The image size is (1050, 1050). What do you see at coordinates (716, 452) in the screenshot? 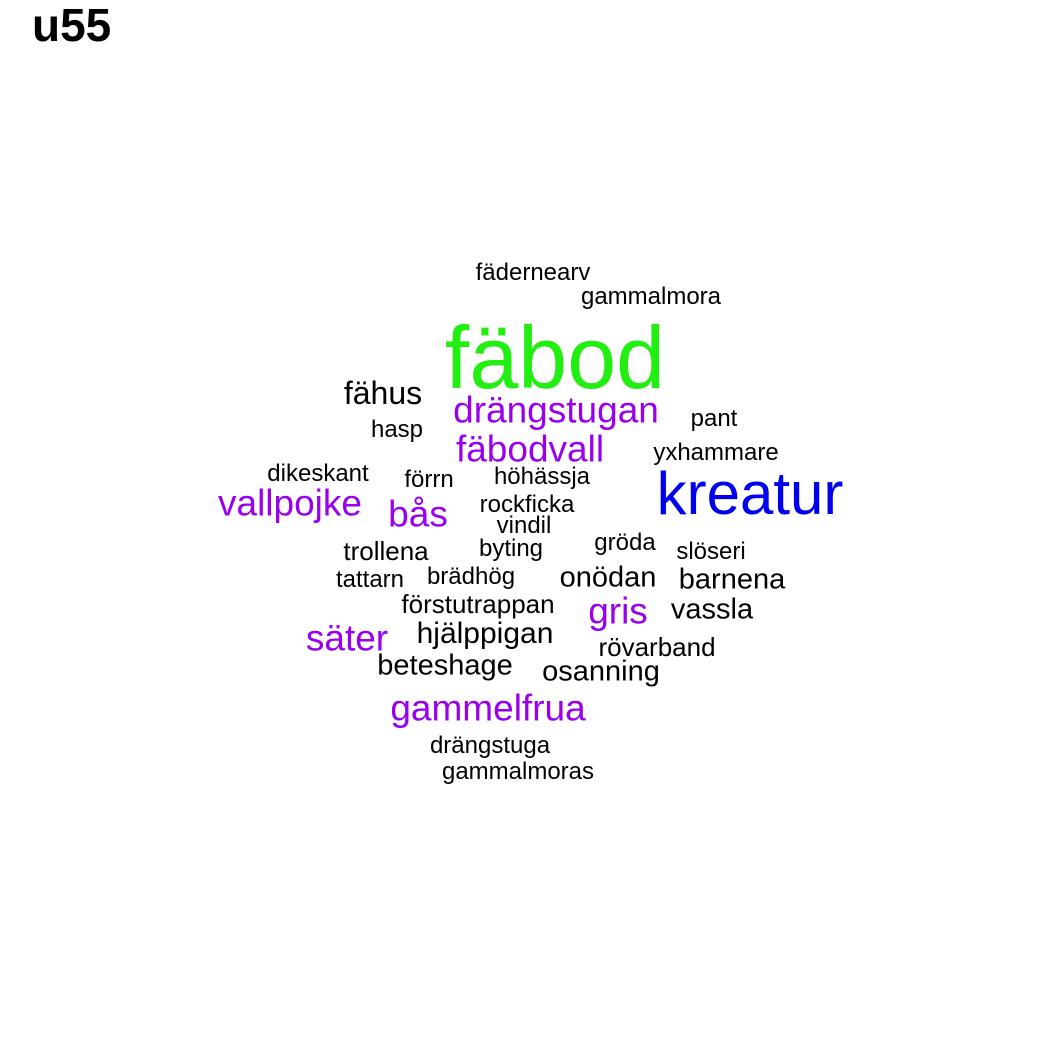
I see `word-yxhammare: yxhammare` at bounding box center [716, 452].